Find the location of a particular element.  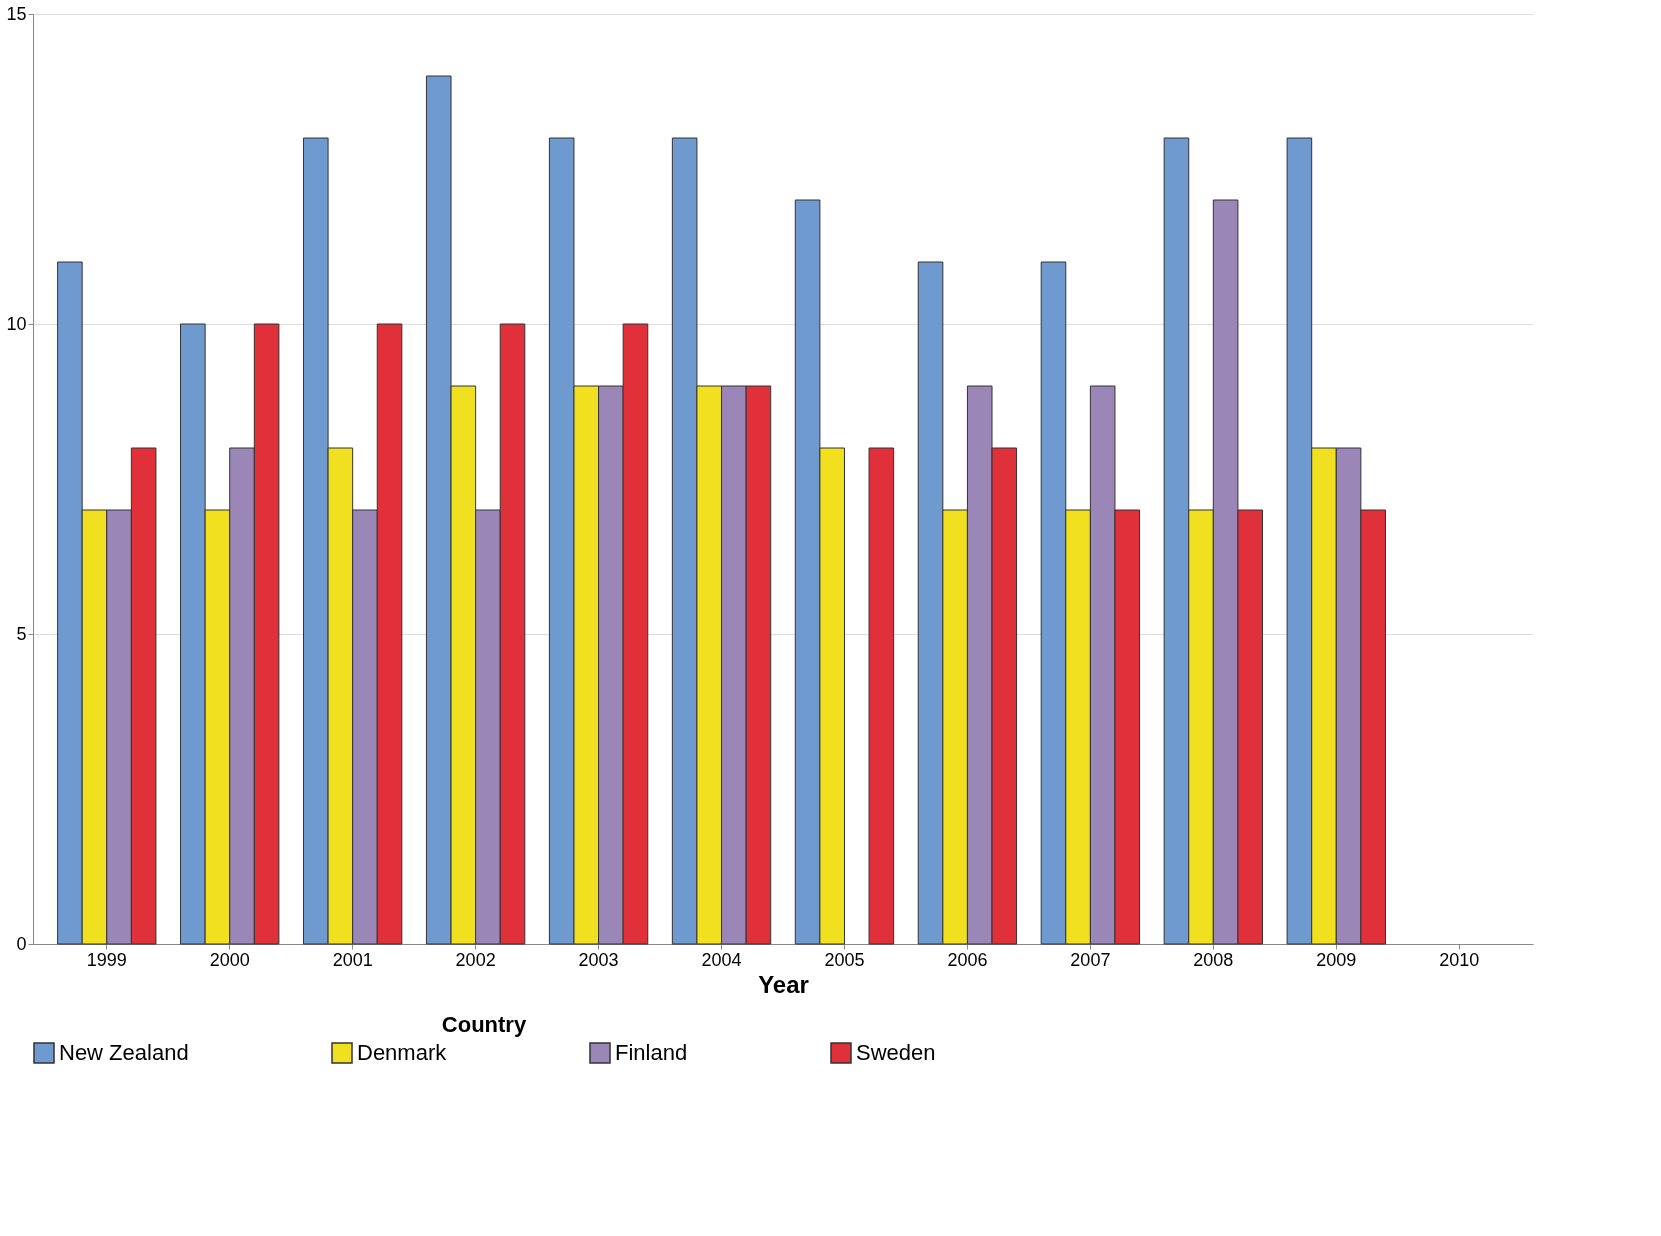

x-tick-label: 2007 is located at coordinates (1090, 959).